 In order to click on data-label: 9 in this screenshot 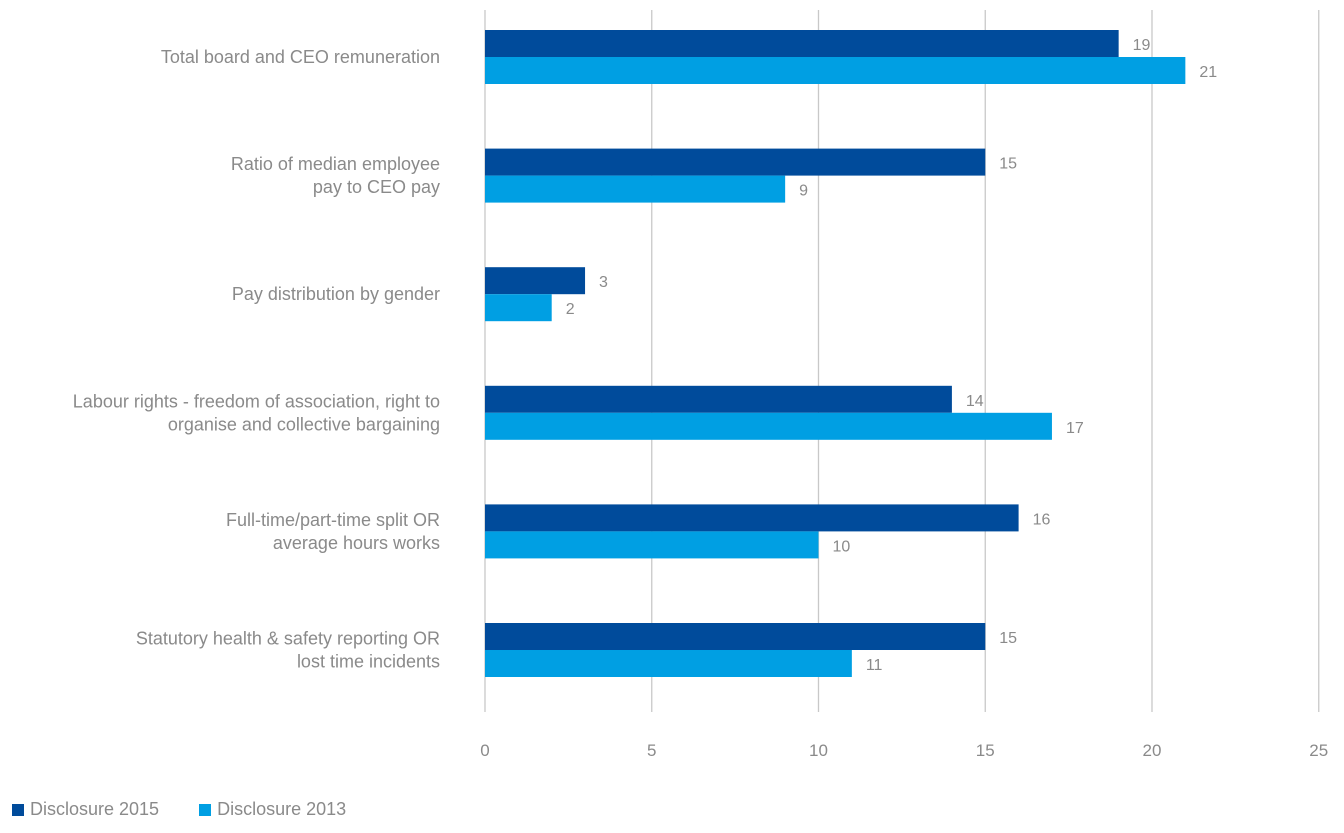, I will do `click(803, 191)`.